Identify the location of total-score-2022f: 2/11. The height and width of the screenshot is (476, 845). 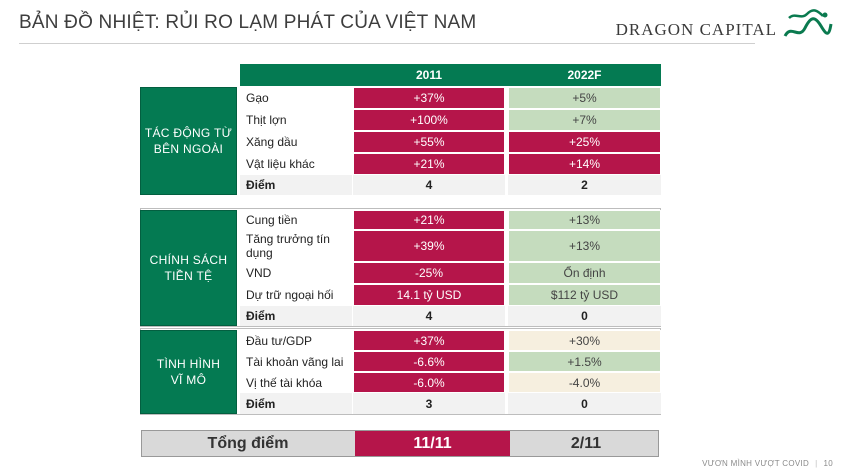
(586, 443).